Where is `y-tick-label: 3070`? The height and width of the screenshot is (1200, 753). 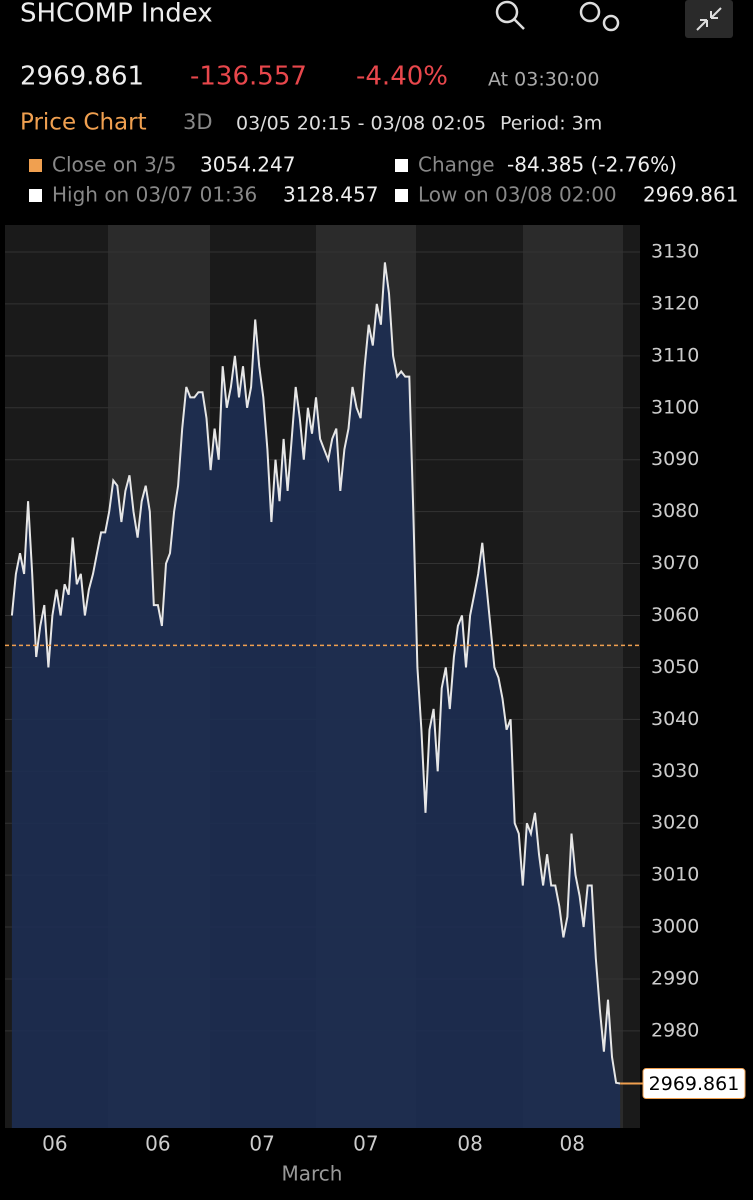 y-tick-label: 3070 is located at coordinates (675, 563).